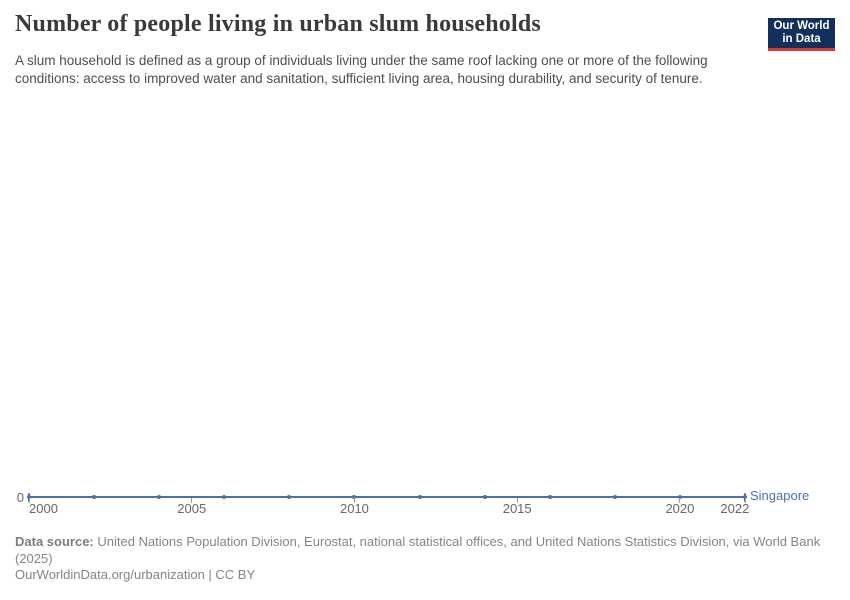  I want to click on x-axis-tick-label: 2000, so click(43, 508).